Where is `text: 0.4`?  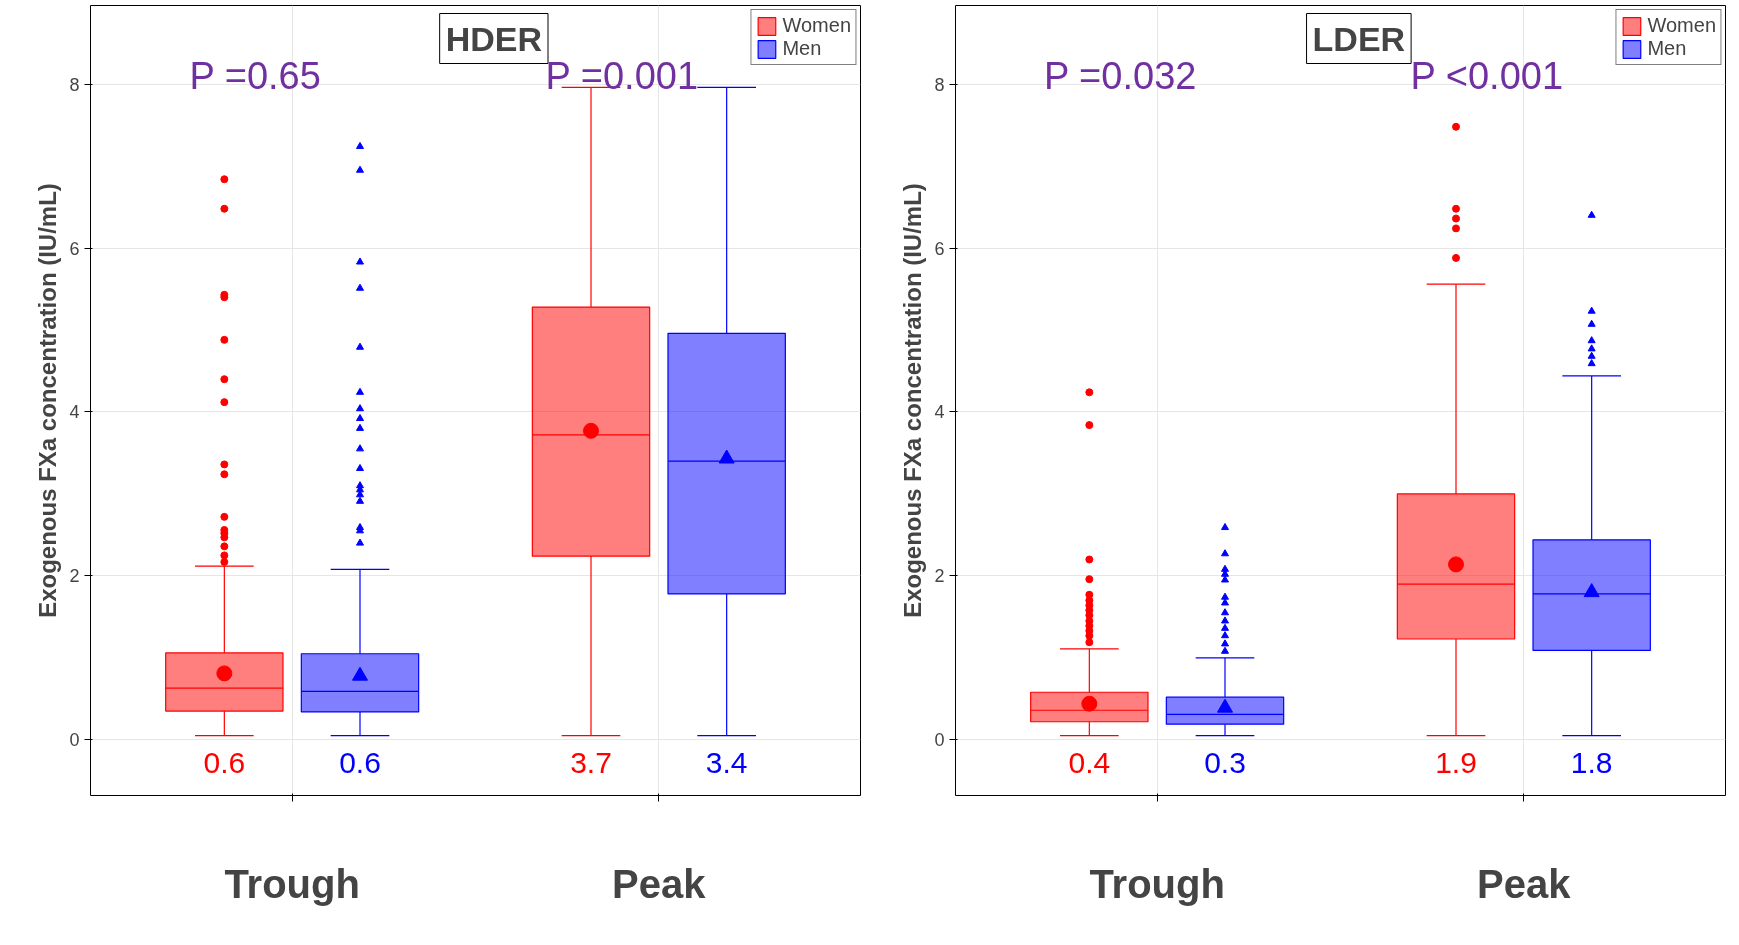
text: 0.4 is located at coordinates (1089, 763).